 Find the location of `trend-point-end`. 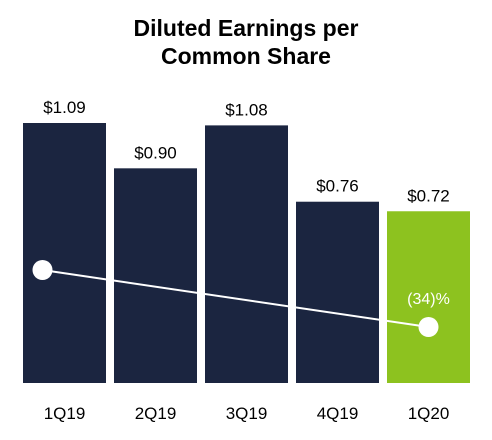

trend-point-end is located at coordinates (428, 327).